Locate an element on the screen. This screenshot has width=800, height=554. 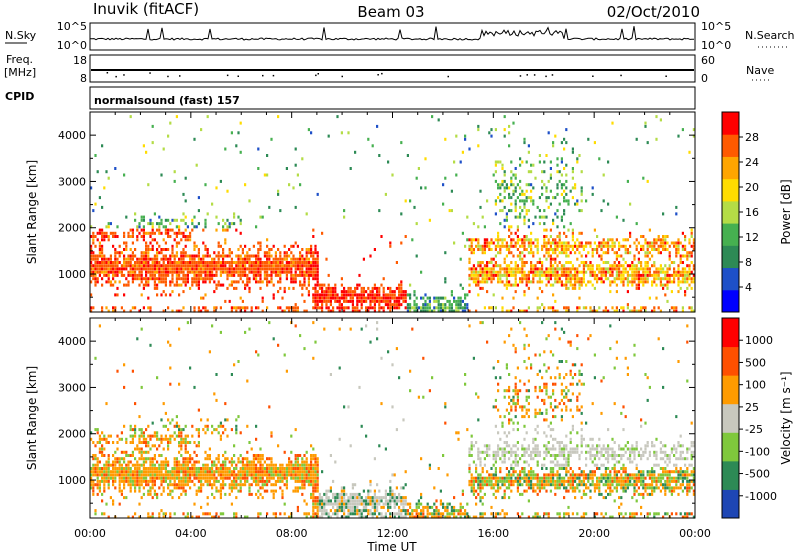
nsearch-tick-bottom: 10^0 is located at coordinates (716, 45).